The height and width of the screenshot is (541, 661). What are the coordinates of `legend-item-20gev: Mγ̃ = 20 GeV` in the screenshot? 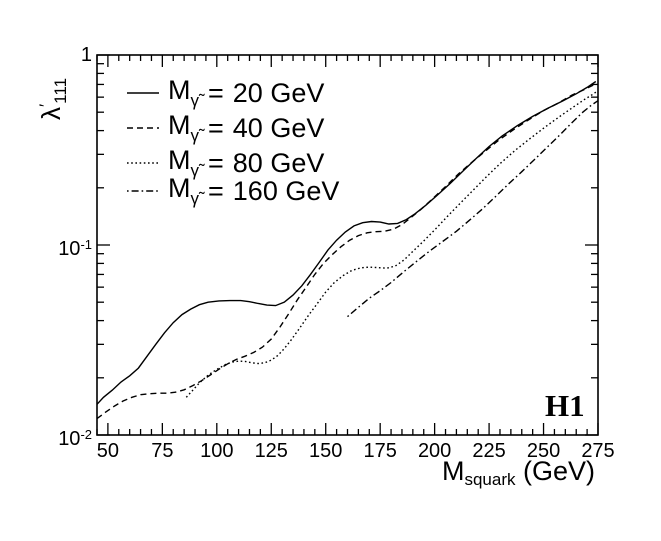 It's located at (225, 93).